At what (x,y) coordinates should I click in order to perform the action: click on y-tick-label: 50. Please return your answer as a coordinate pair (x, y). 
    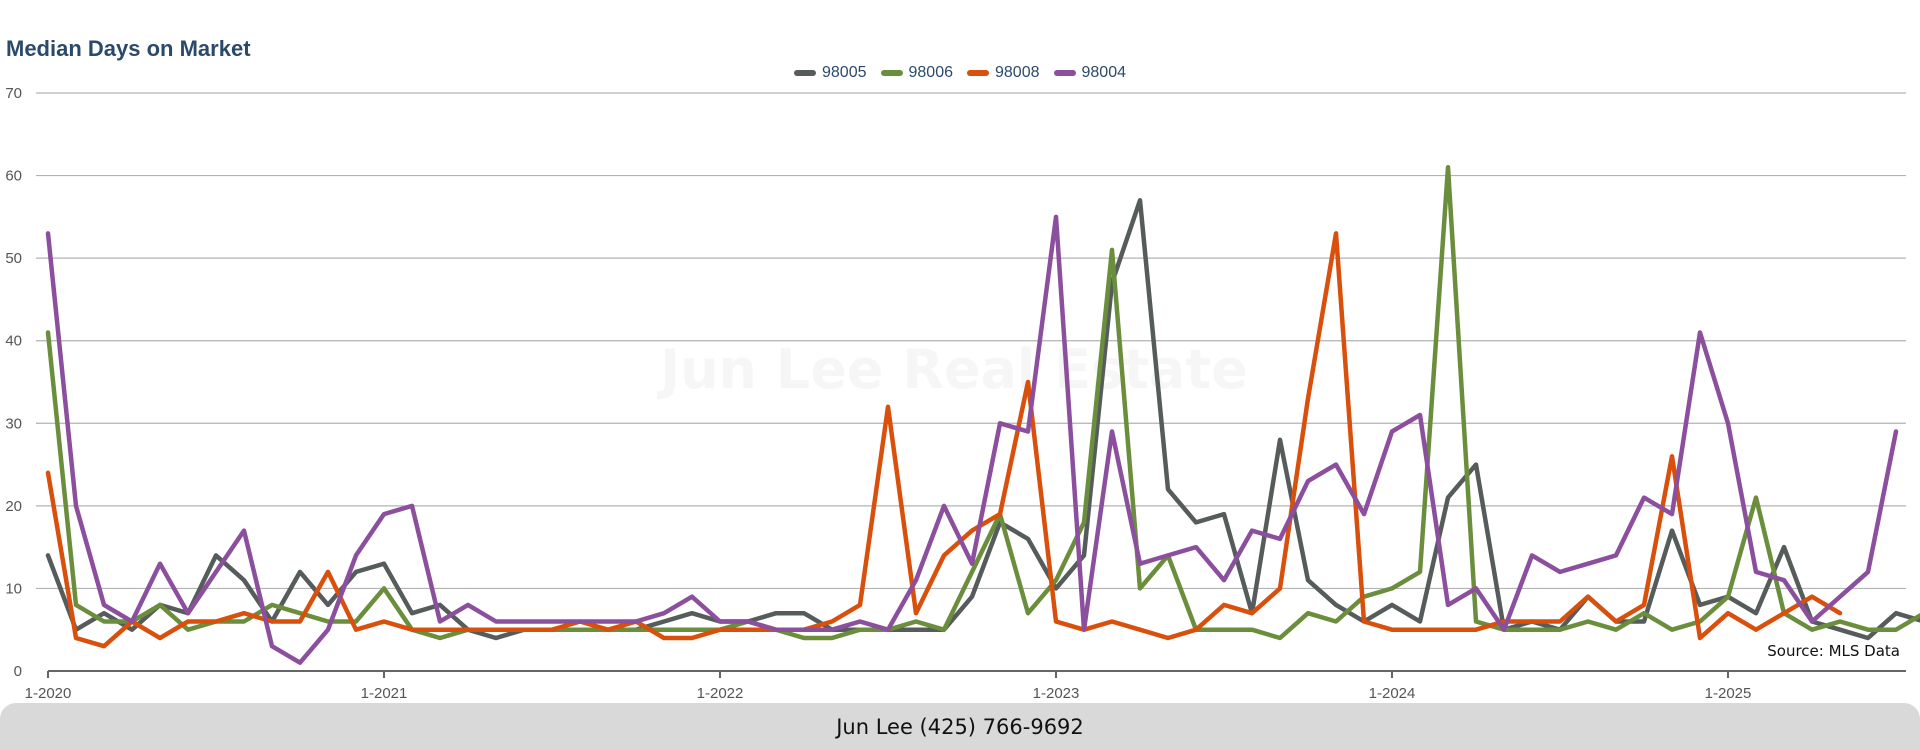
    Looking at the image, I should click on (13, 258).